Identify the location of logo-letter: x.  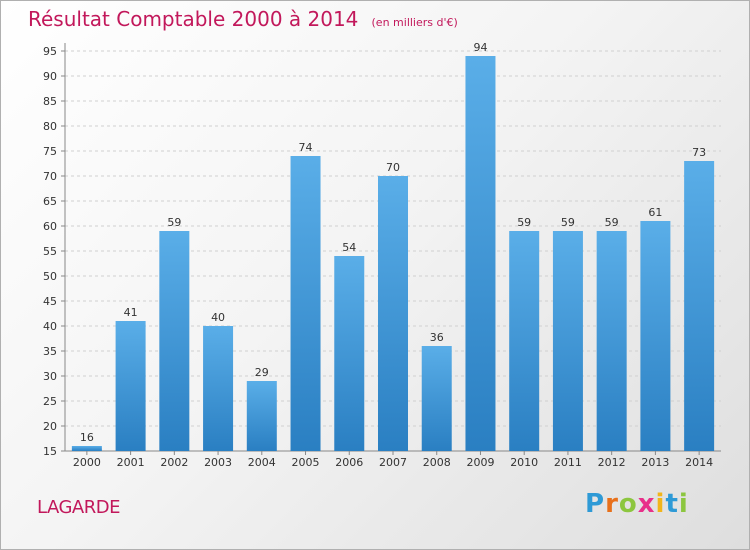
(646, 504).